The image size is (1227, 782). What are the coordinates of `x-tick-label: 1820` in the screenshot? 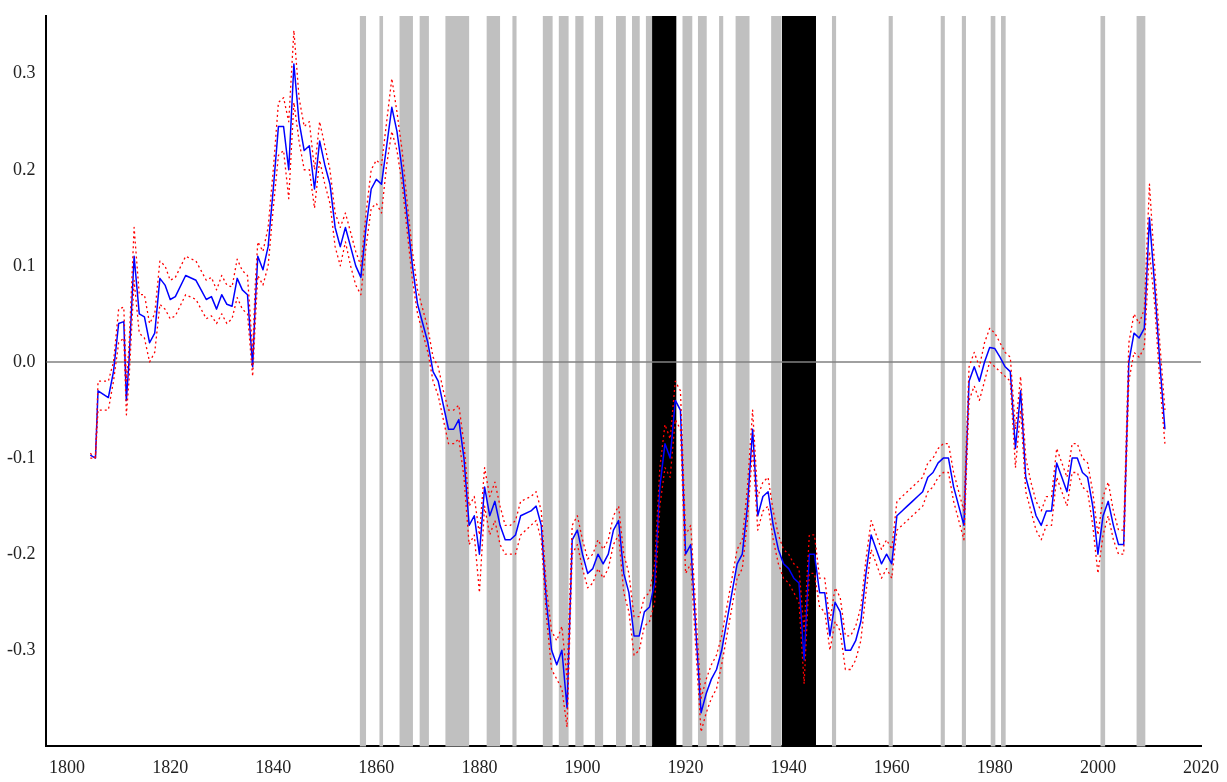 It's located at (170, 766).